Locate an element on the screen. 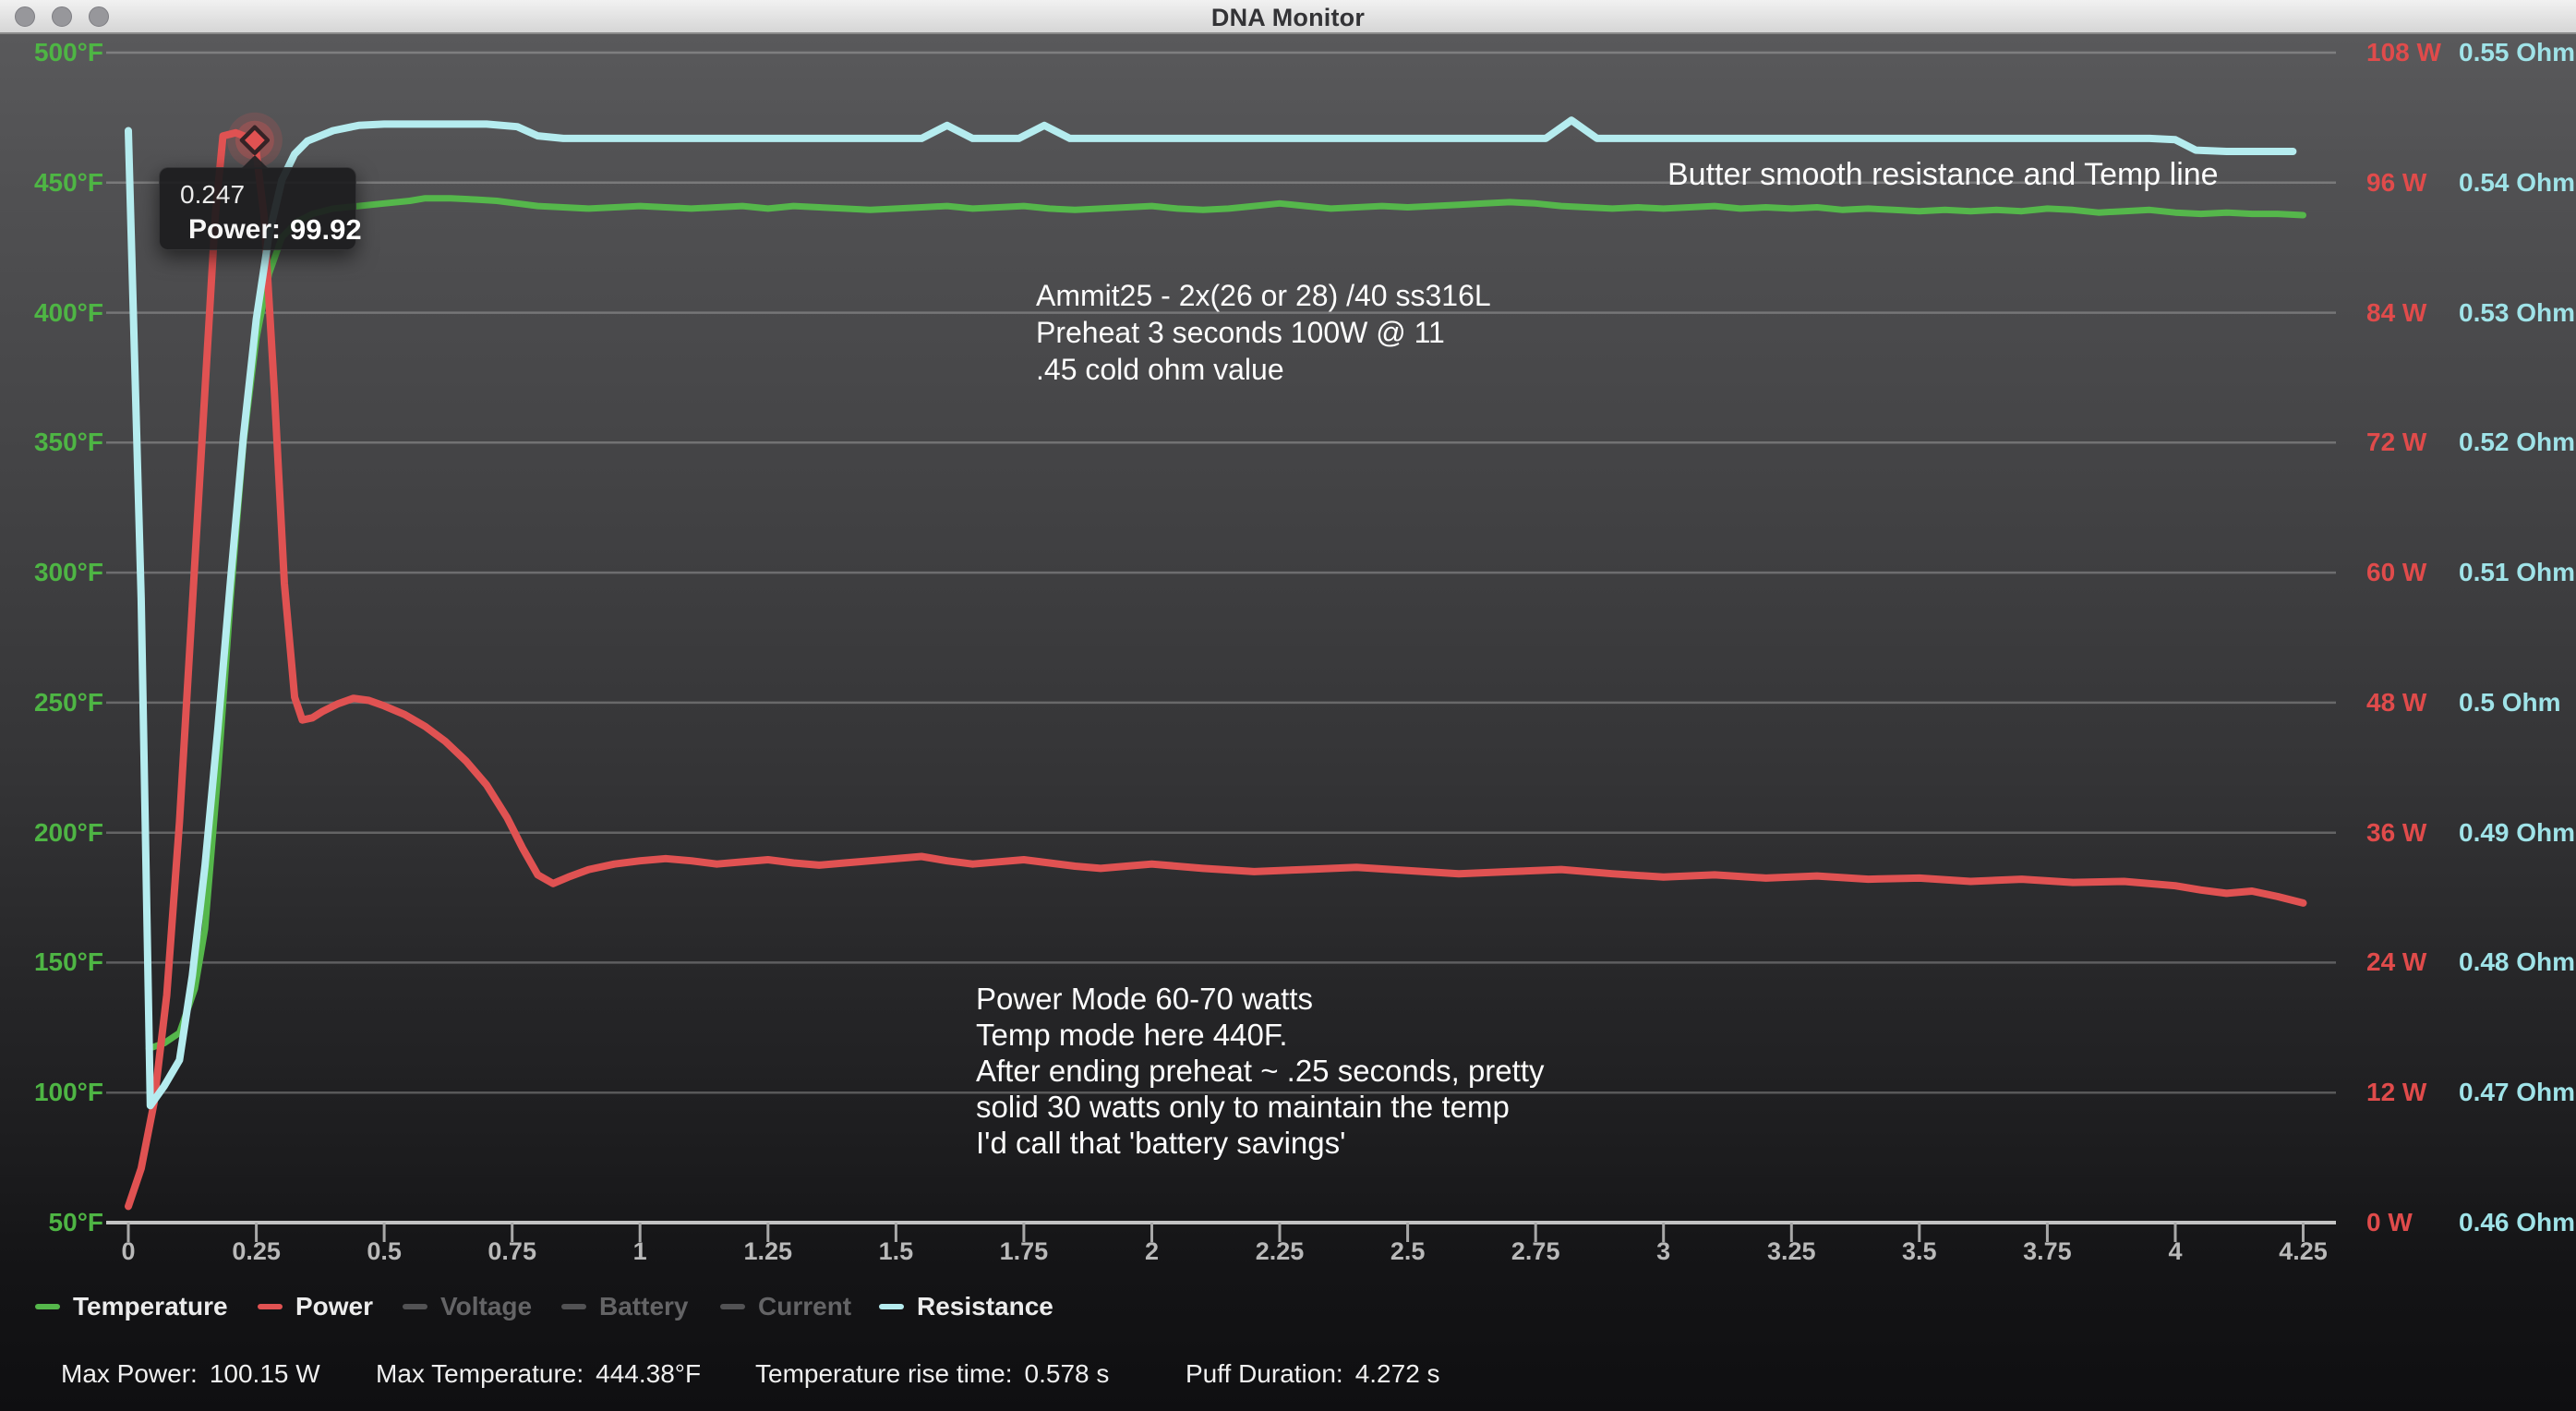  power-peak-marker is located at coordinates (255, 141).